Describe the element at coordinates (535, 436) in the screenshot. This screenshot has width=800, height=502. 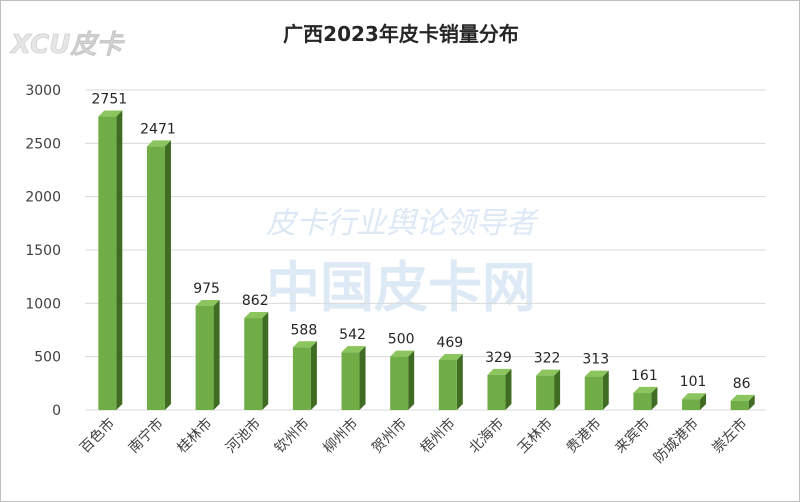
I see `x-tick-label: 玉林市` at that location.